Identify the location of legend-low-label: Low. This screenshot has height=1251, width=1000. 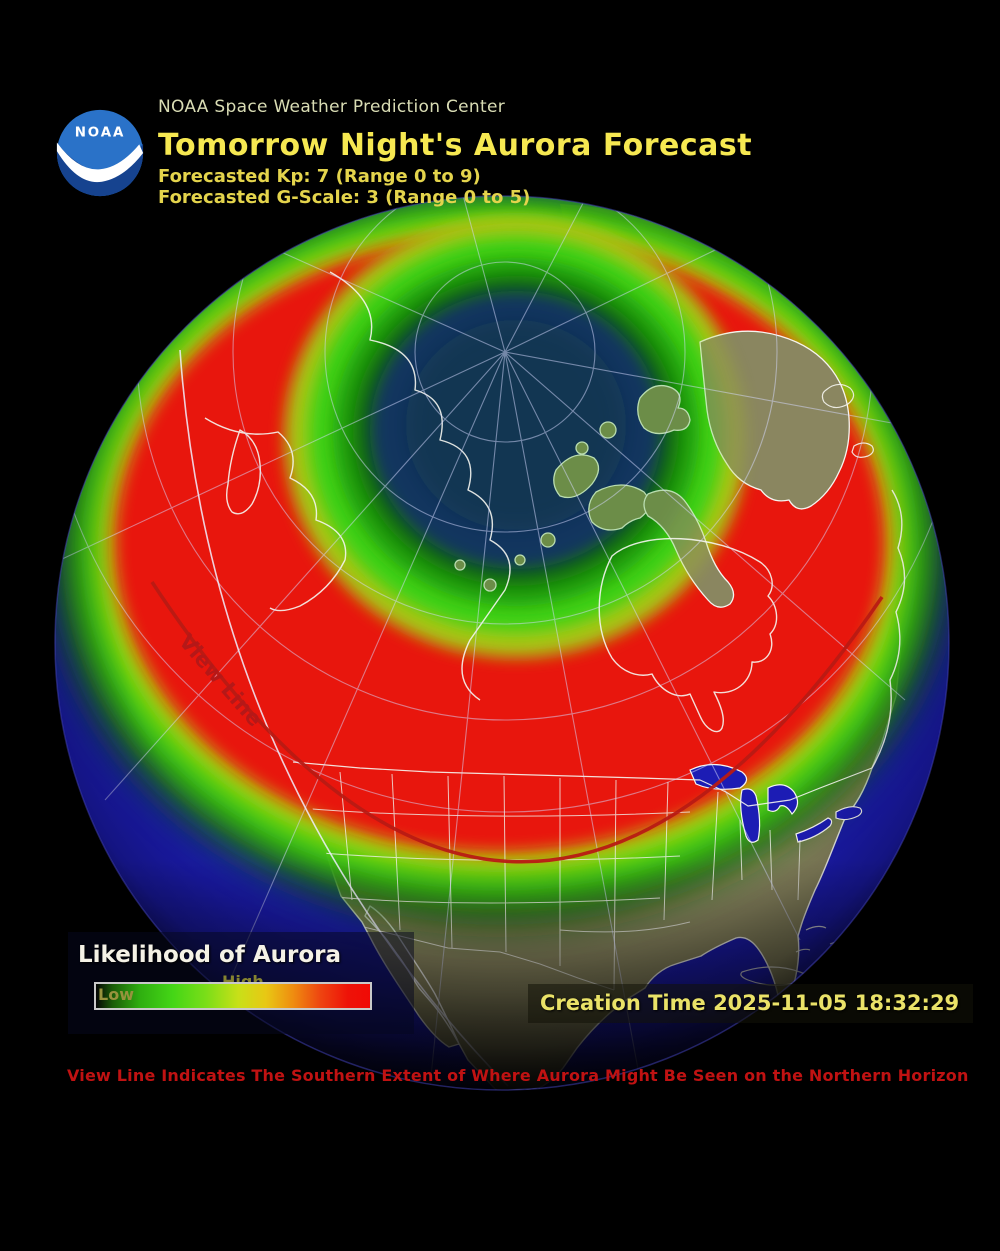
(116, 994).